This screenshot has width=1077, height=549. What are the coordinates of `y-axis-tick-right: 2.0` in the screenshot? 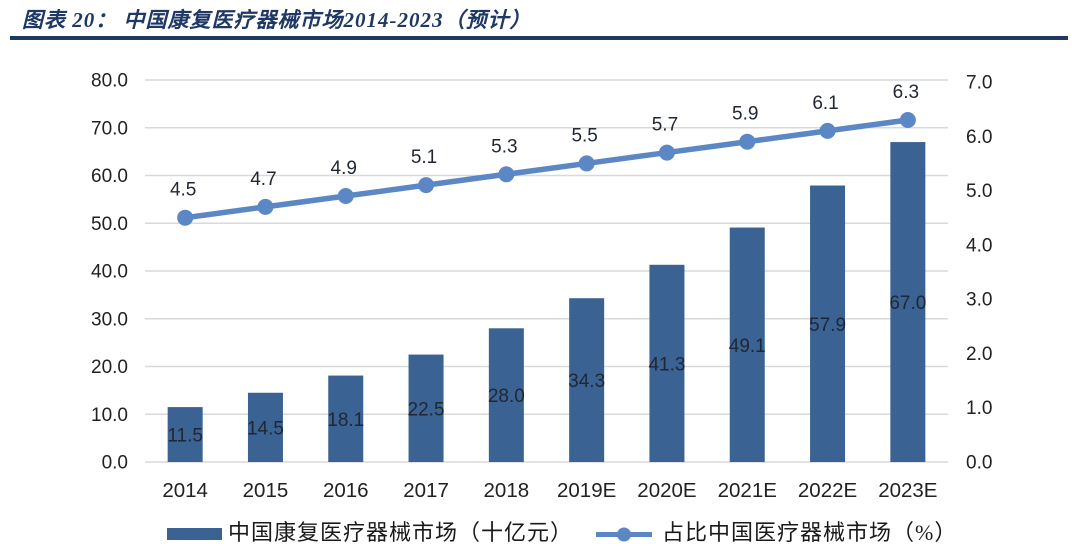 It's located at (979, 354).